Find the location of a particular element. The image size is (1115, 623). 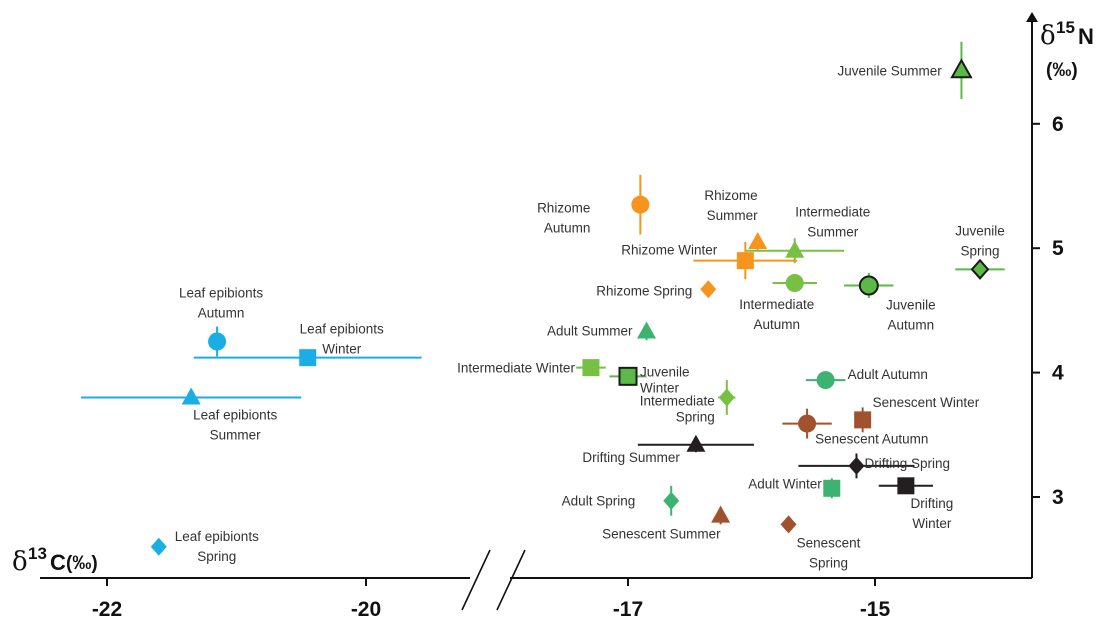

y-axis-unit: (‰) is located at coordinates (1062, 70).